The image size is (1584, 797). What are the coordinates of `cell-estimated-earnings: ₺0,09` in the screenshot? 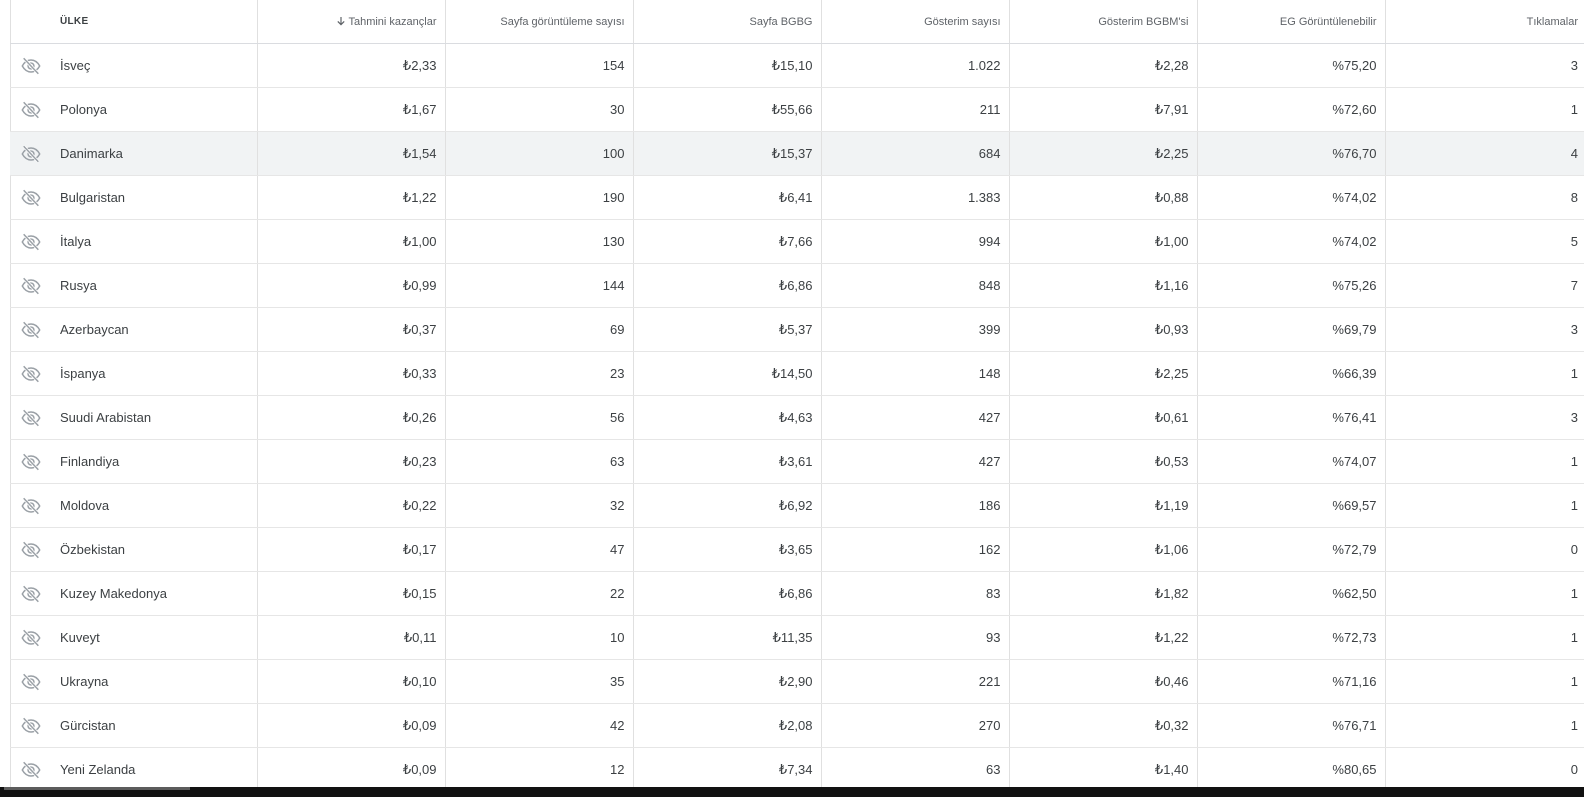 It's located at (351, 769).